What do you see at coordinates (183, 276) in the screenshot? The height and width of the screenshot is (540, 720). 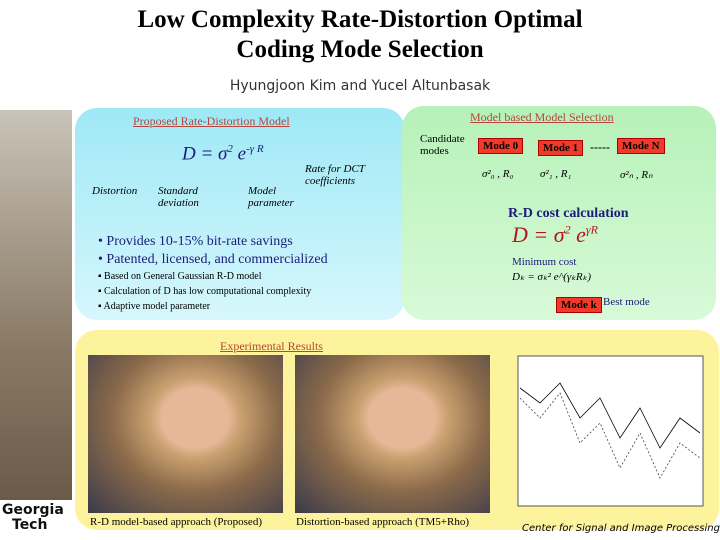 I see `bullet-text: Based on General Gaussian R-D model` at bounding box center [183, 276].